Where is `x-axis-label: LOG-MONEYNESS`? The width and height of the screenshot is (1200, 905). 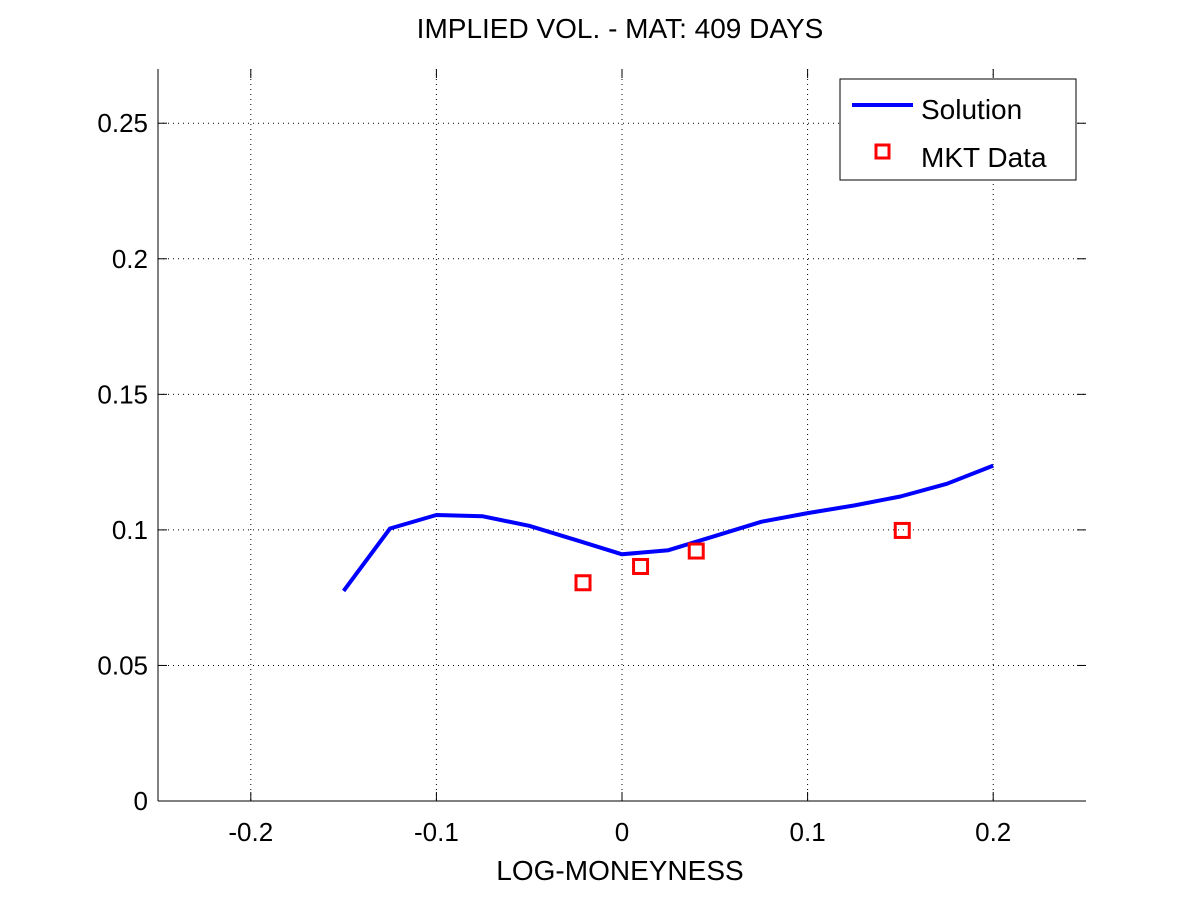 x-axis-label: LOG-MONEYNESS is located at coordinates (619, 870).